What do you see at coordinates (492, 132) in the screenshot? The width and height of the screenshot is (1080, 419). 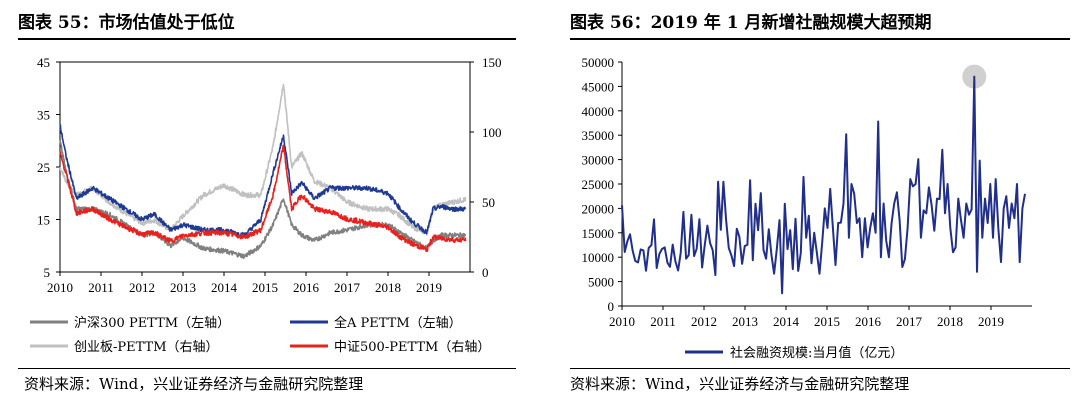 I see `right-y-tick-label: 100` at bounding box center [492, 132].